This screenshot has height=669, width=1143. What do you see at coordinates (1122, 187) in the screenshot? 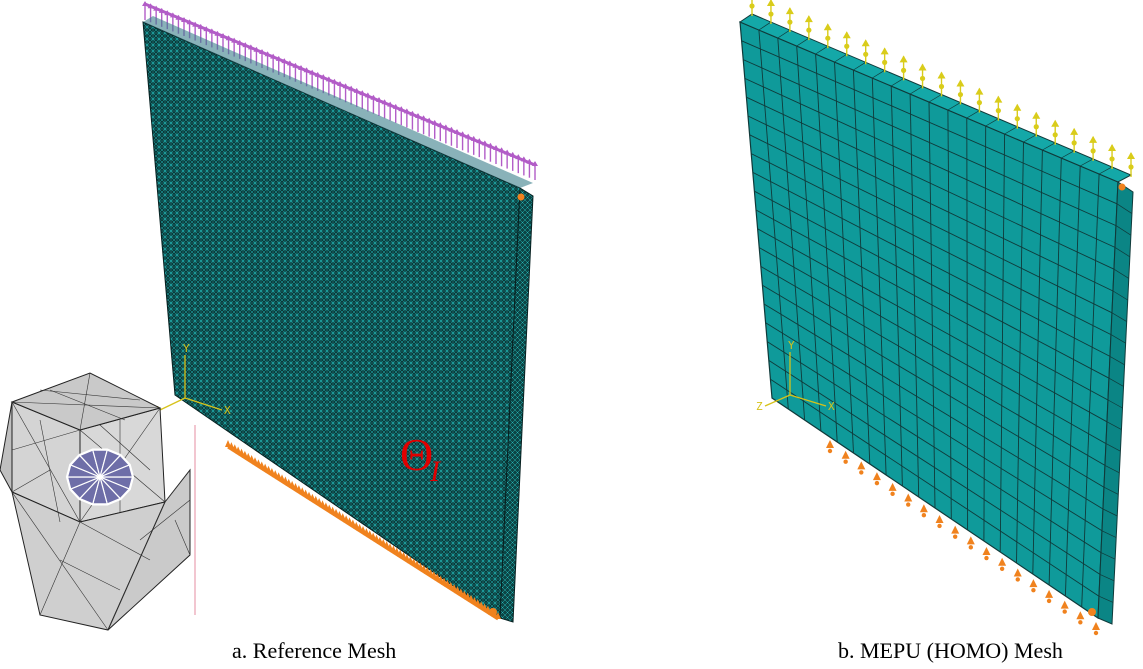
I see `corner-node` at bounding box center [1122, 187].